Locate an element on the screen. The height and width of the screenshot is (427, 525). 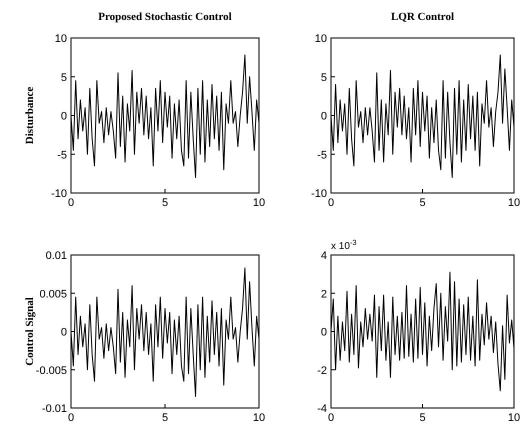
y-axis-title: Disturbance is located at coordinates (30, 115).